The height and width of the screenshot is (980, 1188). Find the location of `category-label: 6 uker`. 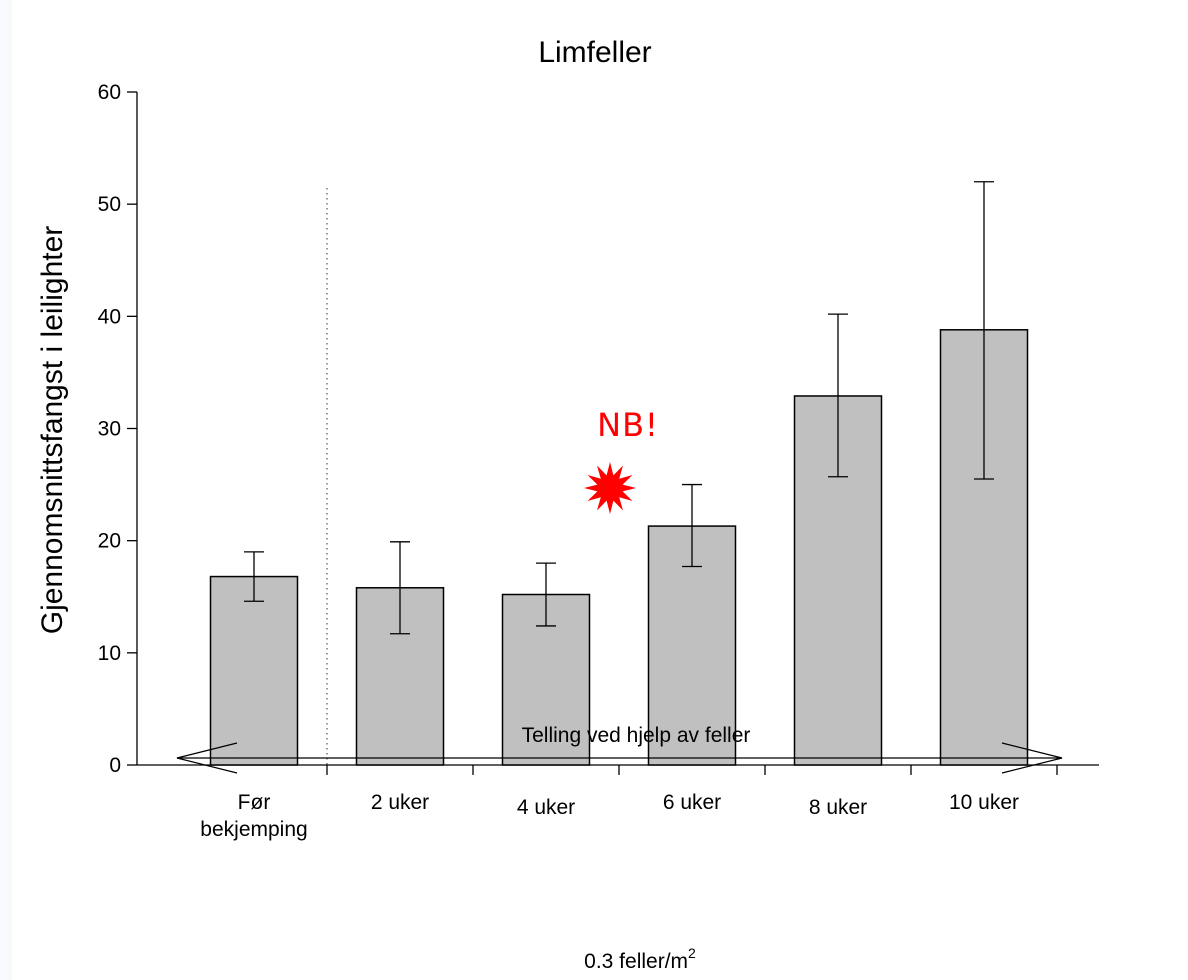

category-label: 6 uker is located at coordinates (692, 802).